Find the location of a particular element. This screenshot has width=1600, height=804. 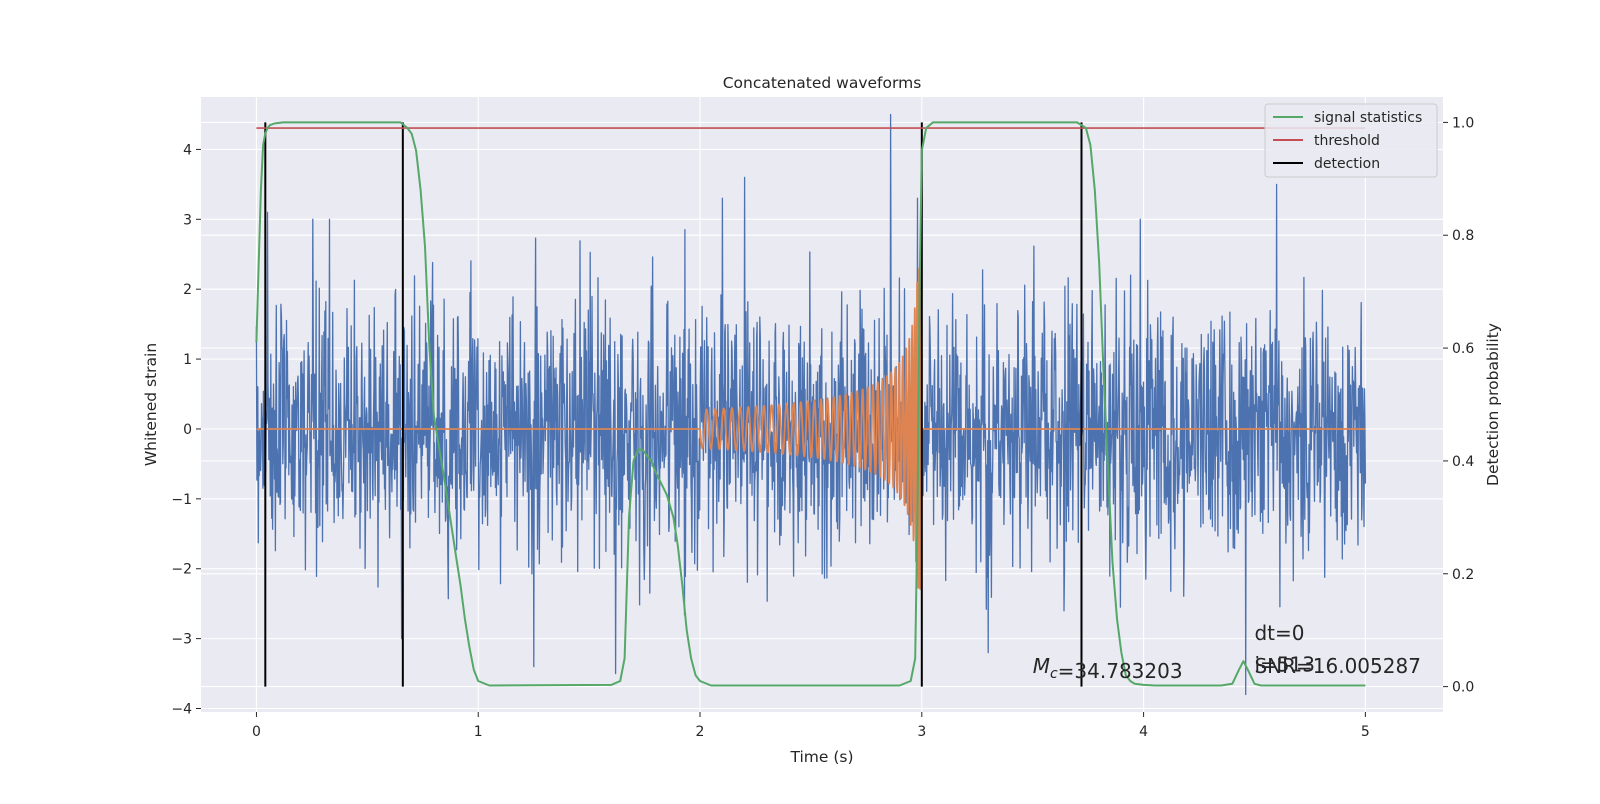

y-tick-label: −3 is located at coordinates (181, 640).